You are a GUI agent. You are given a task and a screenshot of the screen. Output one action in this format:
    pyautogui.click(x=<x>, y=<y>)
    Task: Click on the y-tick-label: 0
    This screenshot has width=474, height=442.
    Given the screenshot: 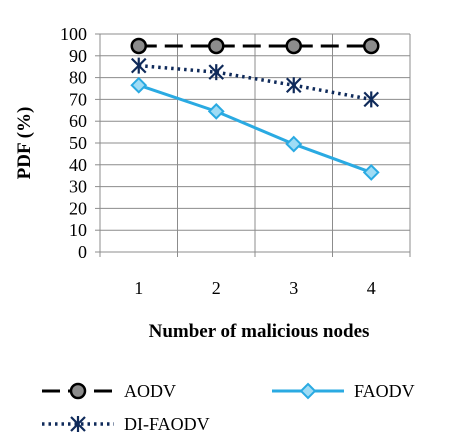 What is the action you would take?
    pyautogui.click(x=82, y=252)
    